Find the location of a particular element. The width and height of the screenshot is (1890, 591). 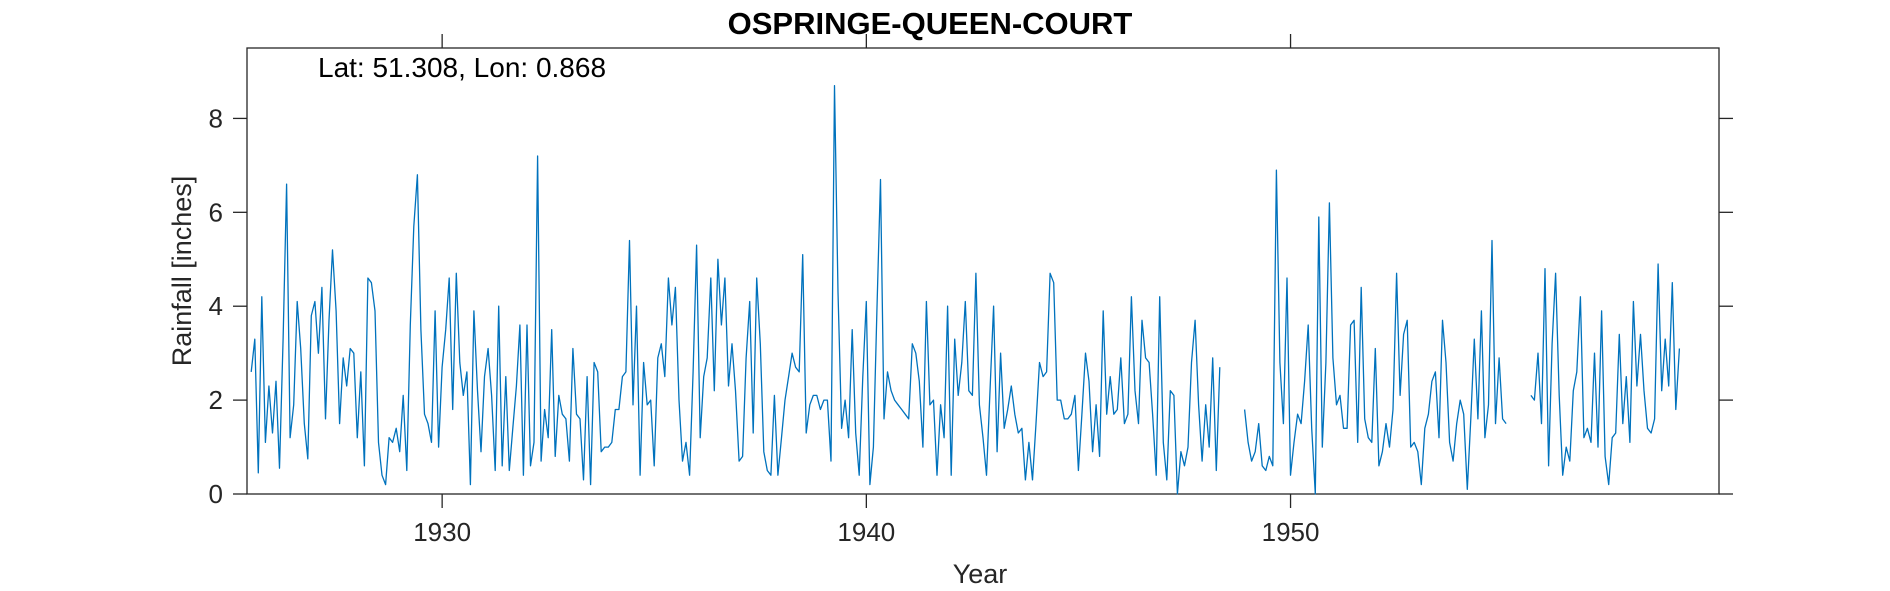

chart-title: OSPRINGE-QUEEN-COURT is located at coordinates (930, 23).